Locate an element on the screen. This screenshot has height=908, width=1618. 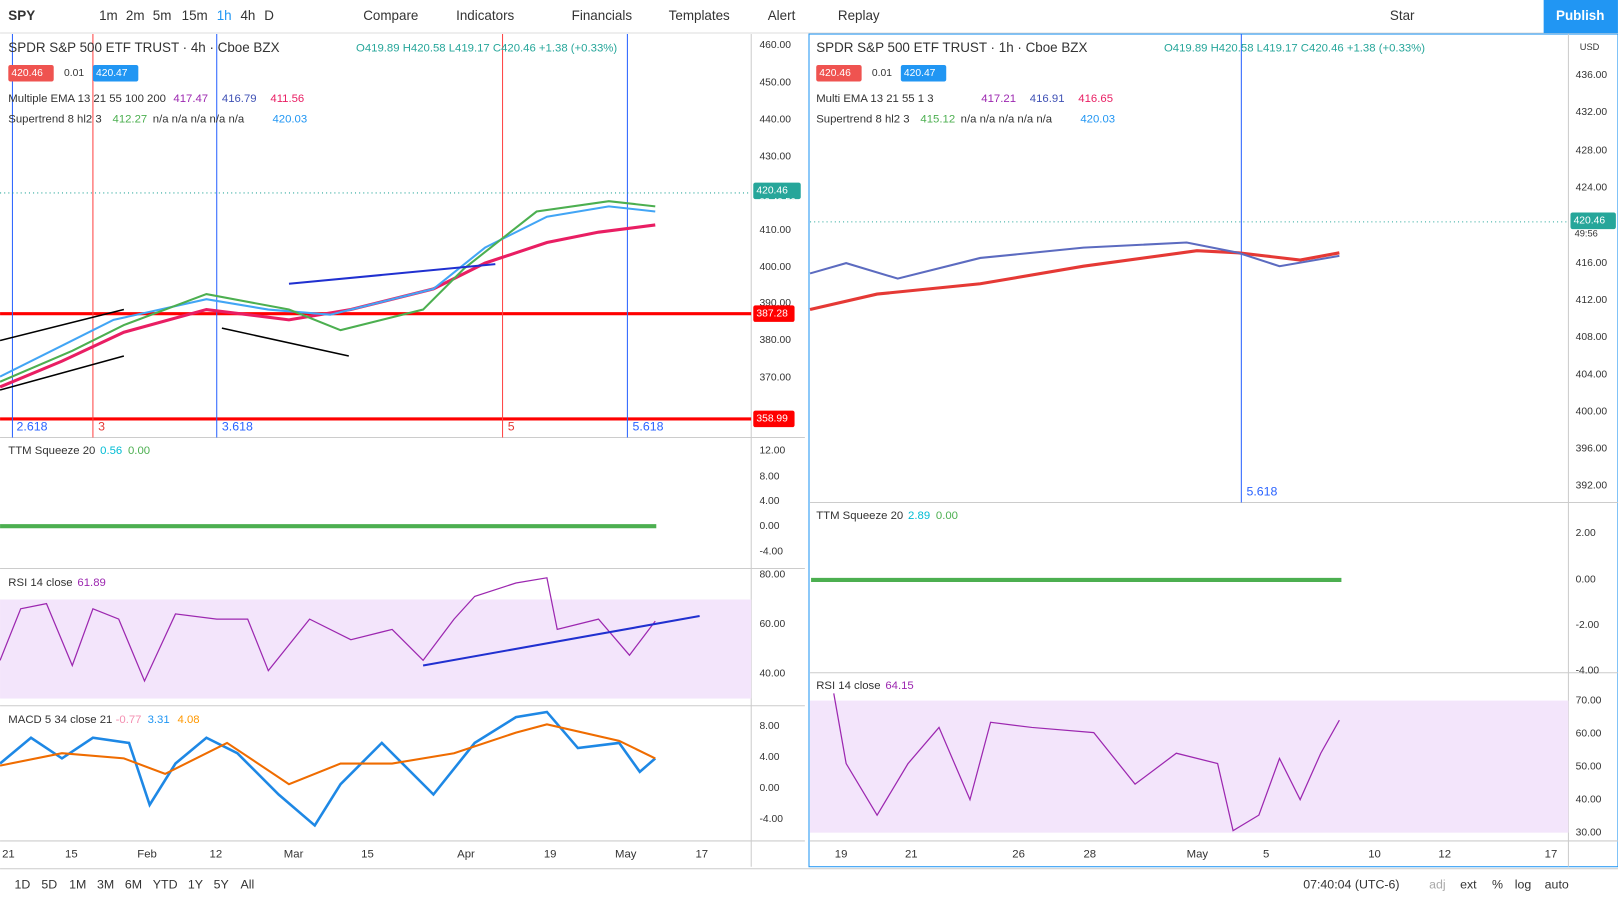
bid-tag-bg is located at coordinates (31, 73).